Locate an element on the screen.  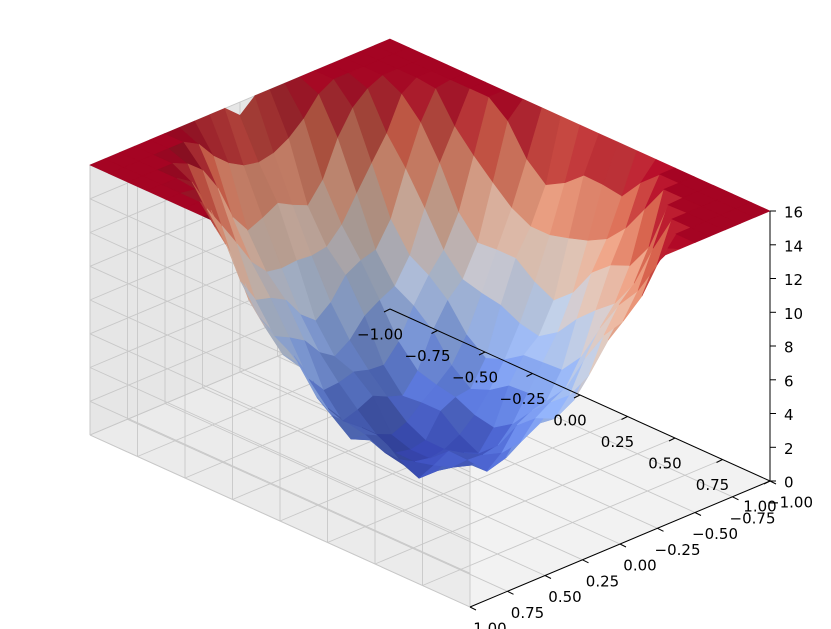
x-tick-label: 0.25 is located at coordinates (617, 442).